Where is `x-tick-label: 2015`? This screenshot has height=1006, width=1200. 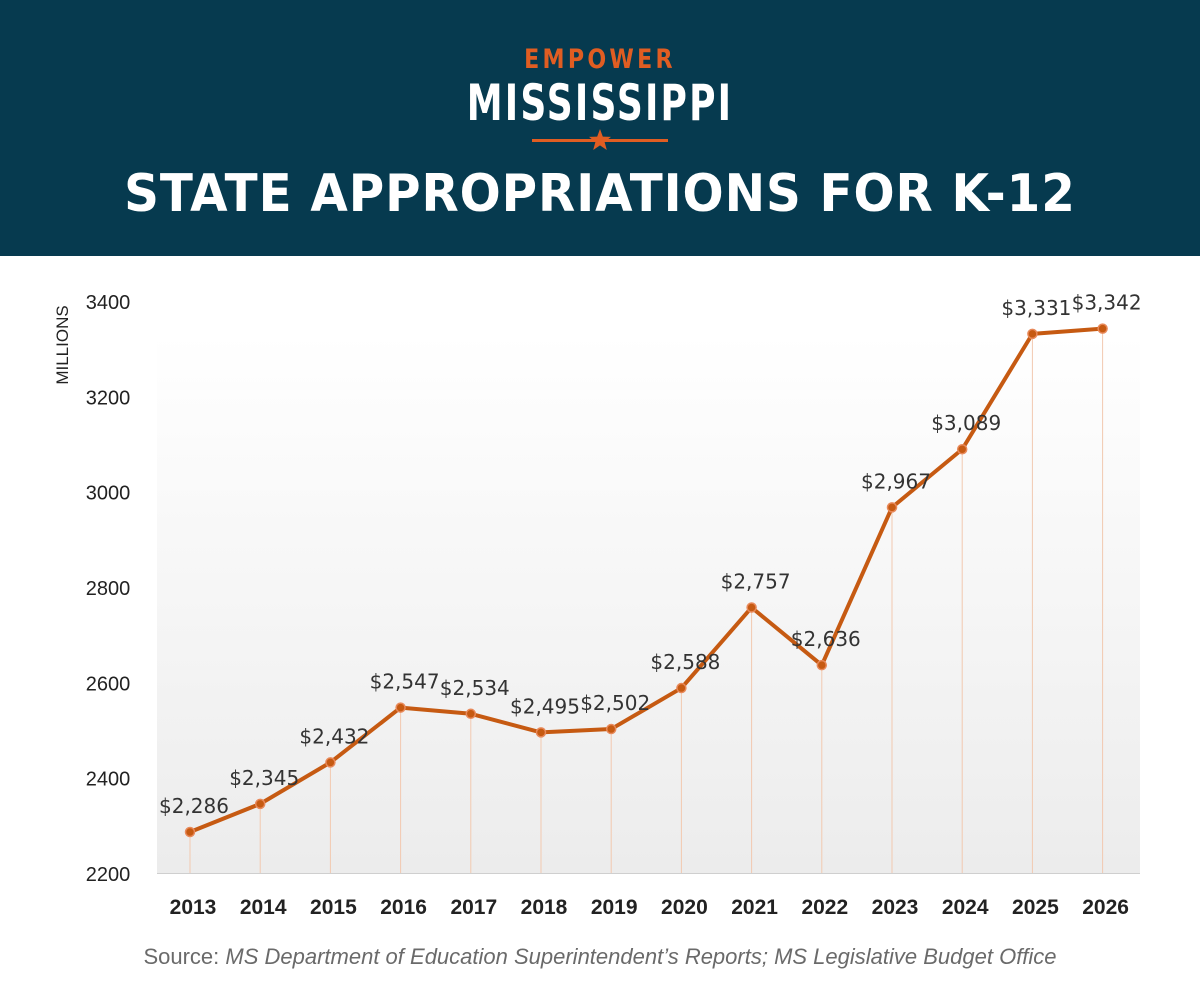 x-tick-label: 2015 is located at coordinates (333, 907).